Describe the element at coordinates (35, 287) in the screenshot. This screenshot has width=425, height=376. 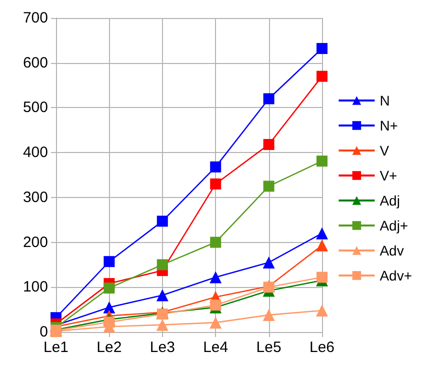
I see `y-tick-label: 100` at that location.